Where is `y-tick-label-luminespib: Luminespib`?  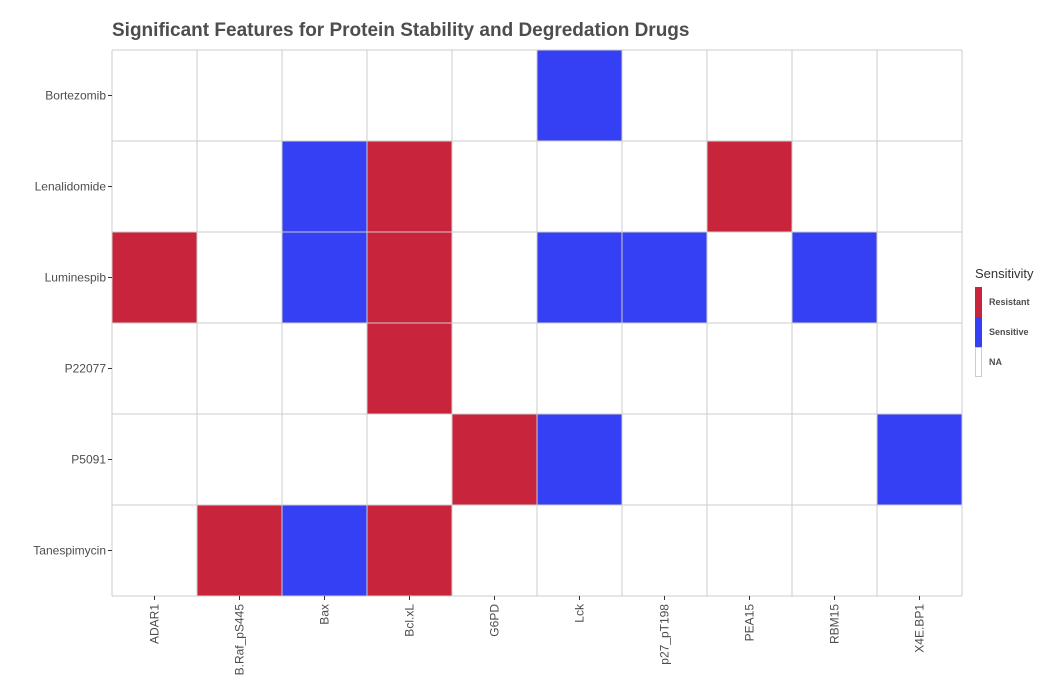
y-tick-label-luminespib: Luminespib is located at coordinates (76, 278).